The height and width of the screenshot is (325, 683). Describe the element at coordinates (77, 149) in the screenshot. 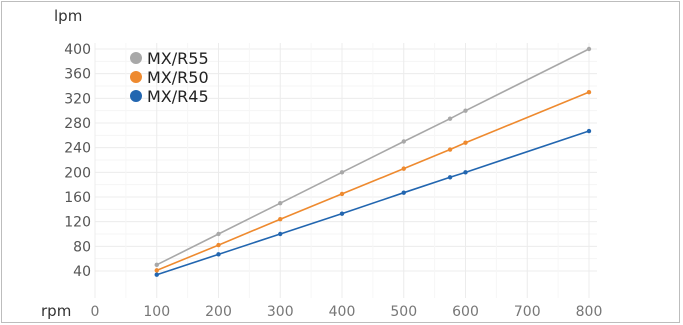

I see `y-tick-label: 240` at that location.